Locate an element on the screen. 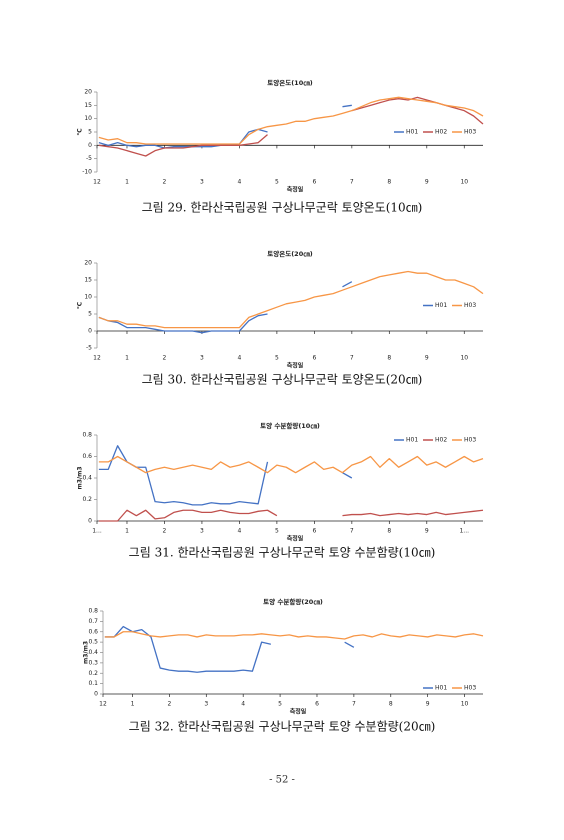 This screenshot has width=564, height=840. y-tick-label: 20 is located at coordinates (88, 263).